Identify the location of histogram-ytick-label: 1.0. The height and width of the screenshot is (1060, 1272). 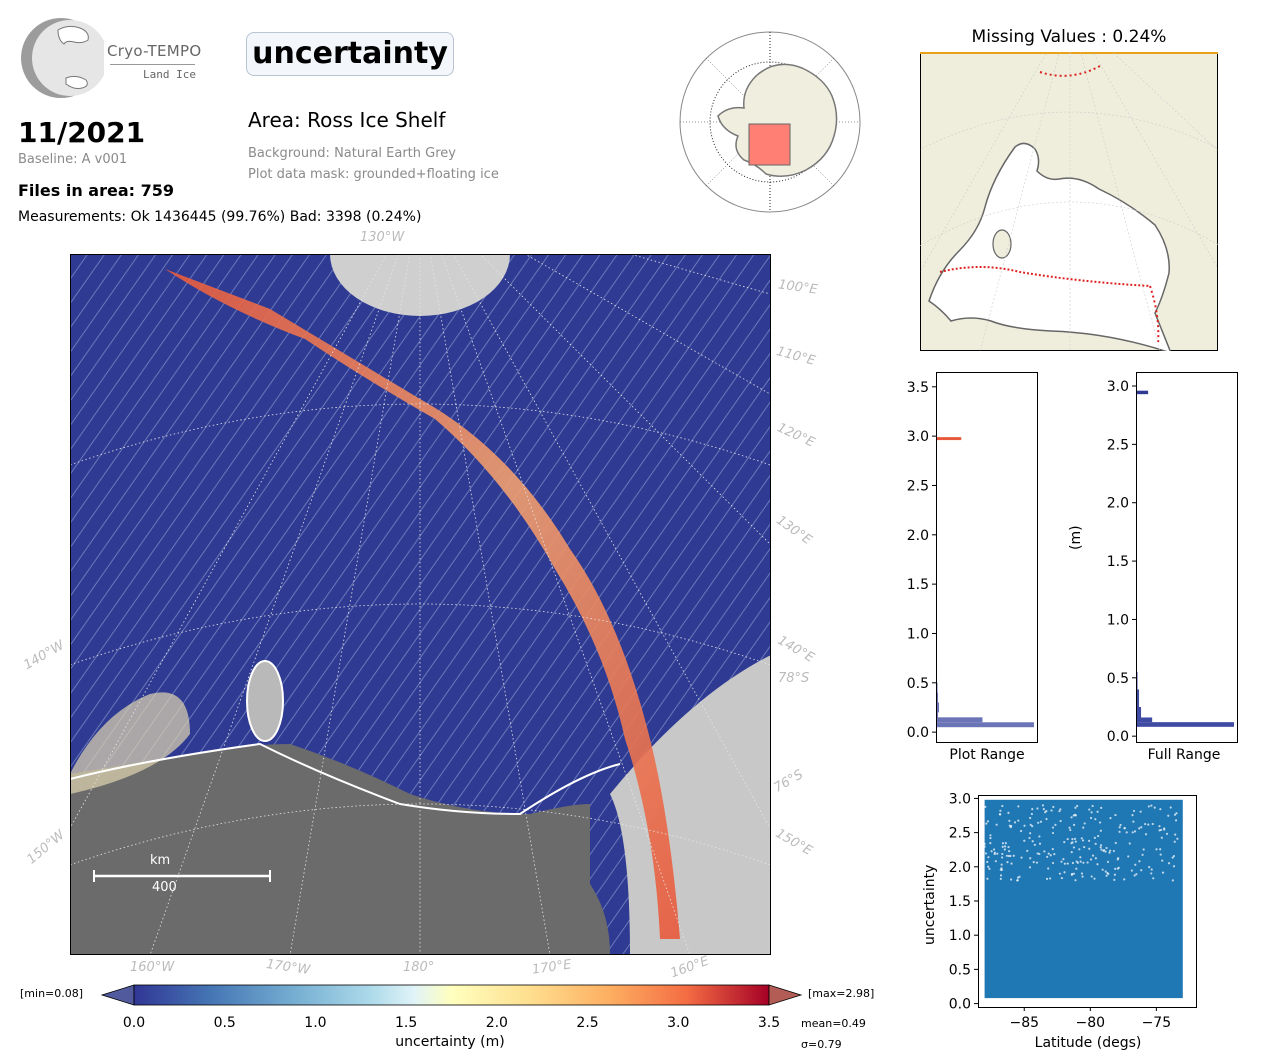
(918, 634).